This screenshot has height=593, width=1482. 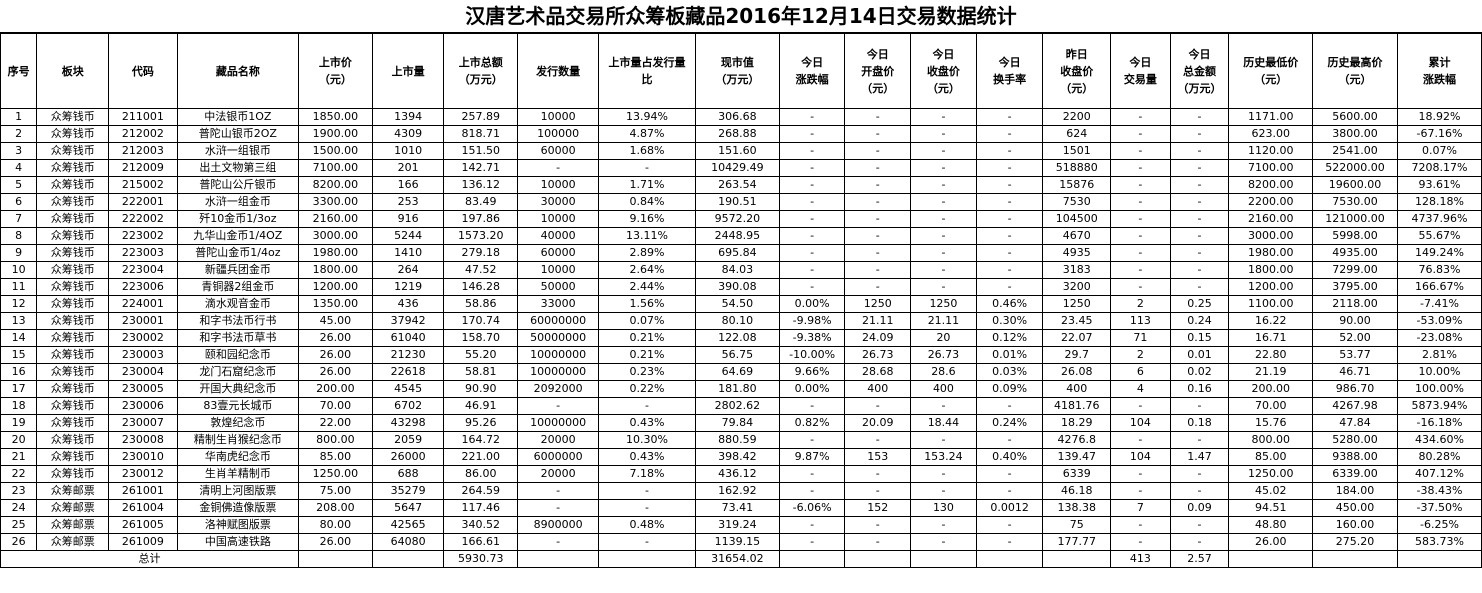 I want to click on table-cell: 212002, so click(x=143, y=134).